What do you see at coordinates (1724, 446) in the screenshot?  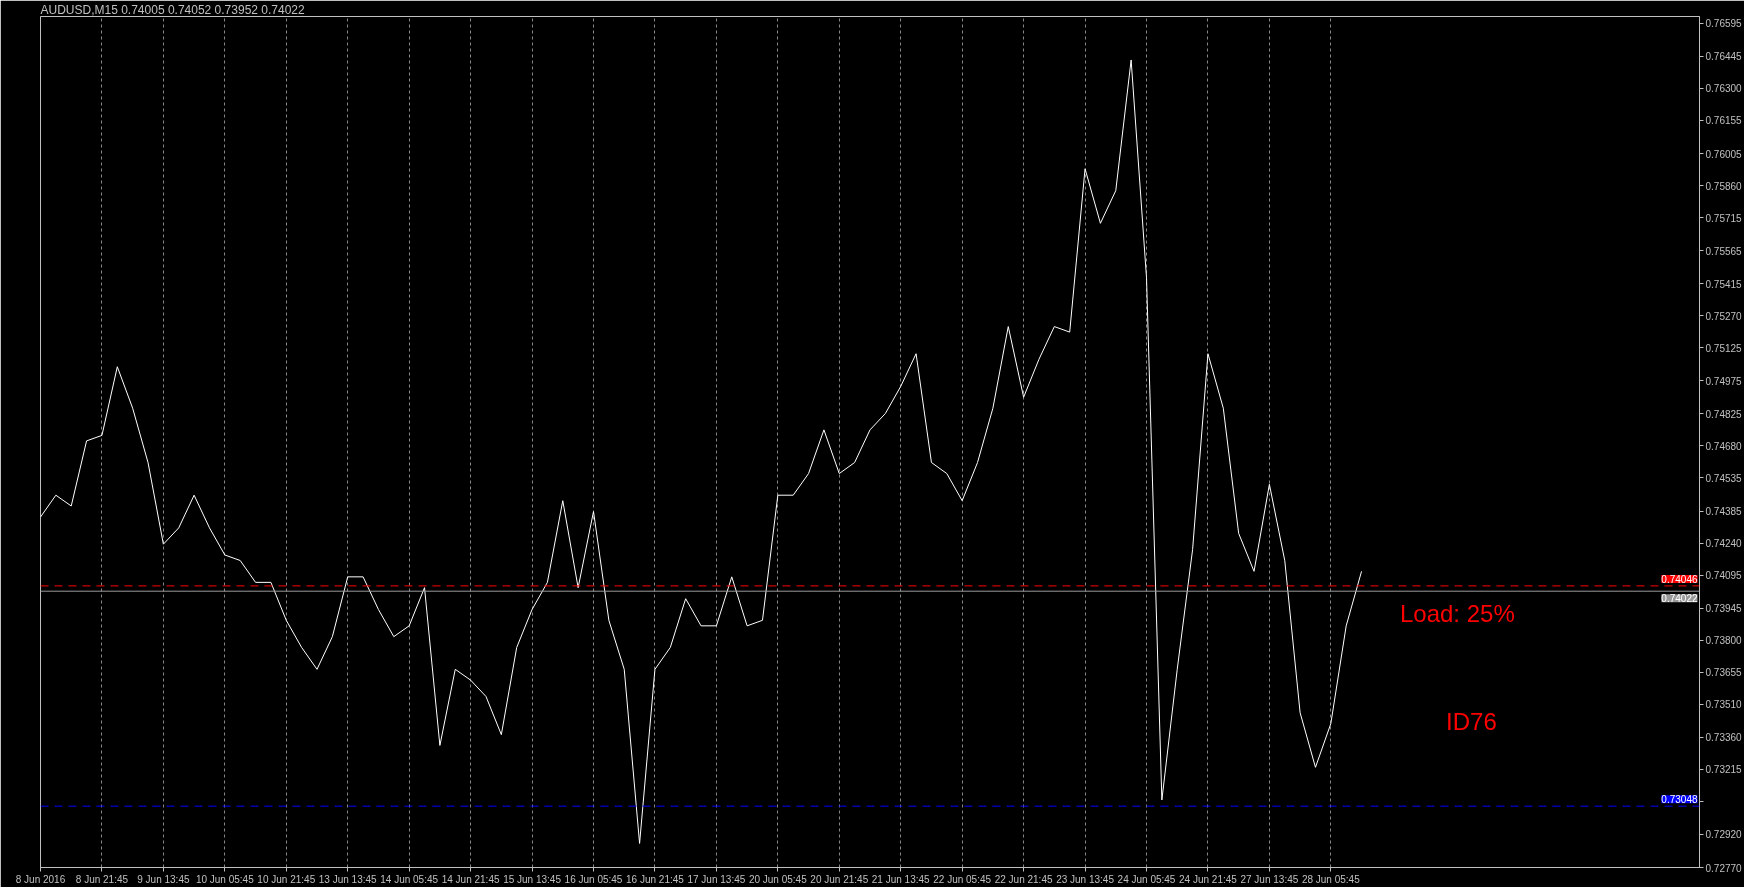 I see `y-tick-label: 0.74680` at bounding box center [1724, 446].